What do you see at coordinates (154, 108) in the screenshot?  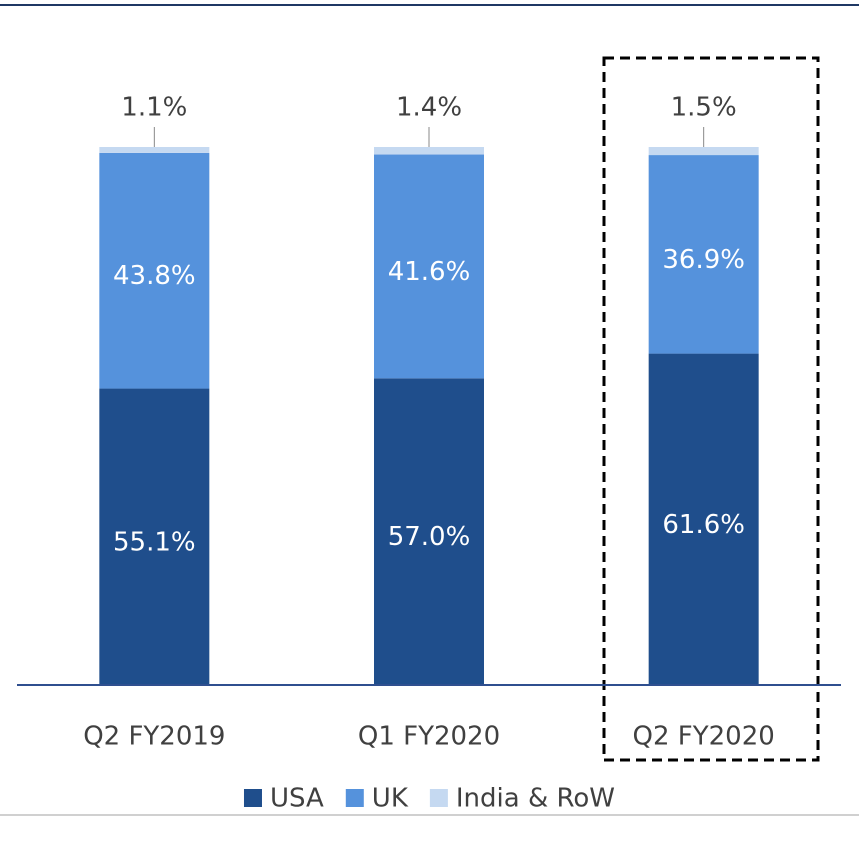 I see `data-label: 1.1%` at bounding box center [154, 108].